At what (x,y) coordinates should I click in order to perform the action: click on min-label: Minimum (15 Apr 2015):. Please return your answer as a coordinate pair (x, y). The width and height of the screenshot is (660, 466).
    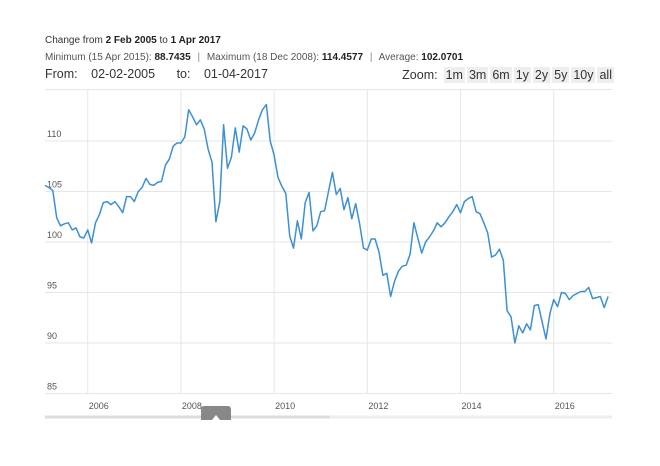
    Looking at the image, I should click on (98, 57).